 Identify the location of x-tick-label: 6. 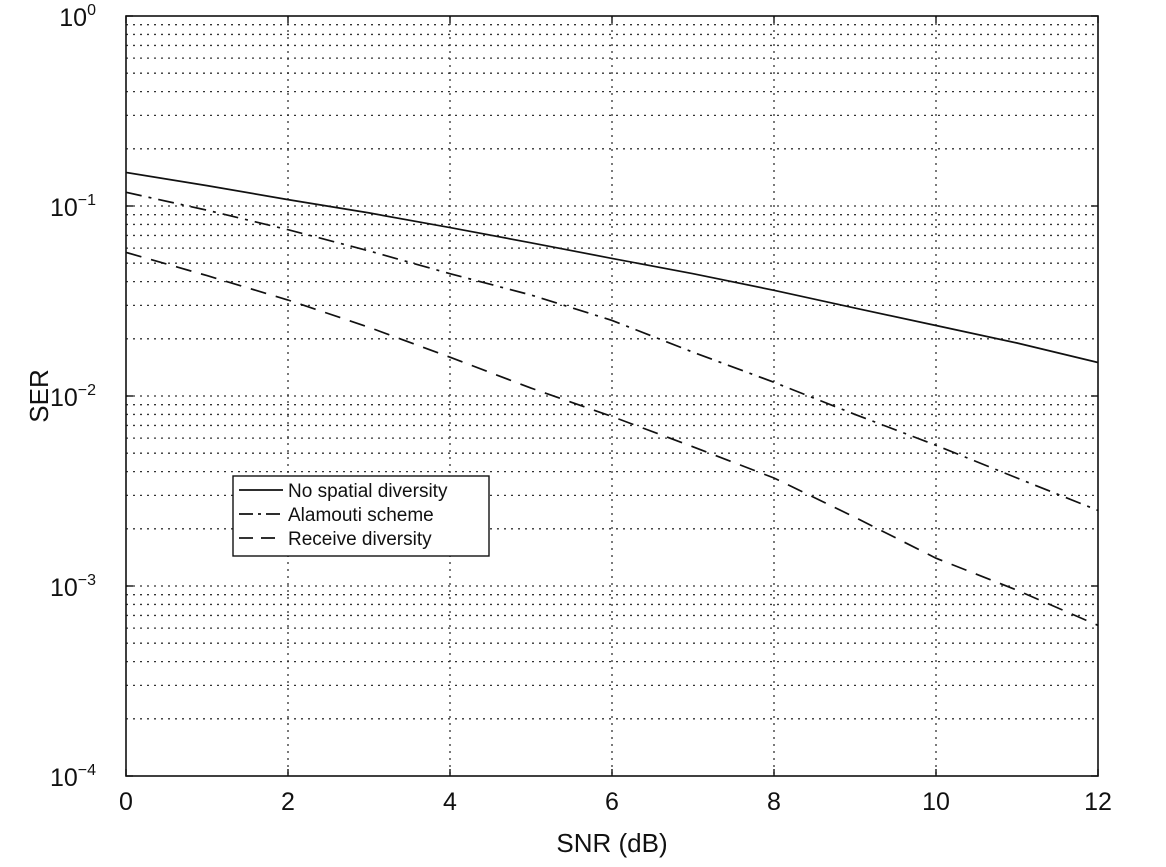
(612, 802).